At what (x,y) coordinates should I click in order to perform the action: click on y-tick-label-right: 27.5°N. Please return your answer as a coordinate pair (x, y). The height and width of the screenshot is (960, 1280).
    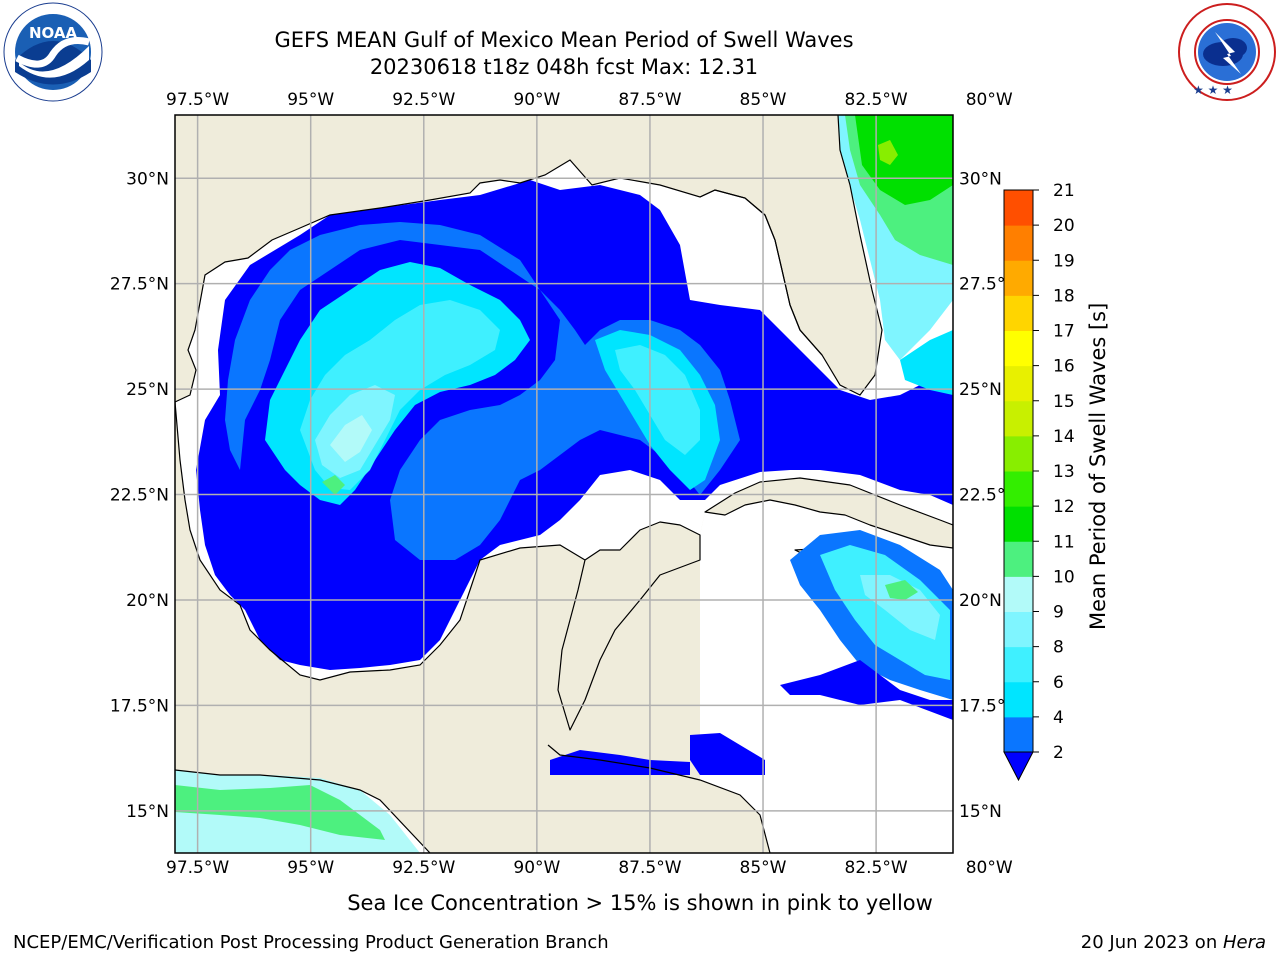
    Looking at the image, I should click on (988, 285).